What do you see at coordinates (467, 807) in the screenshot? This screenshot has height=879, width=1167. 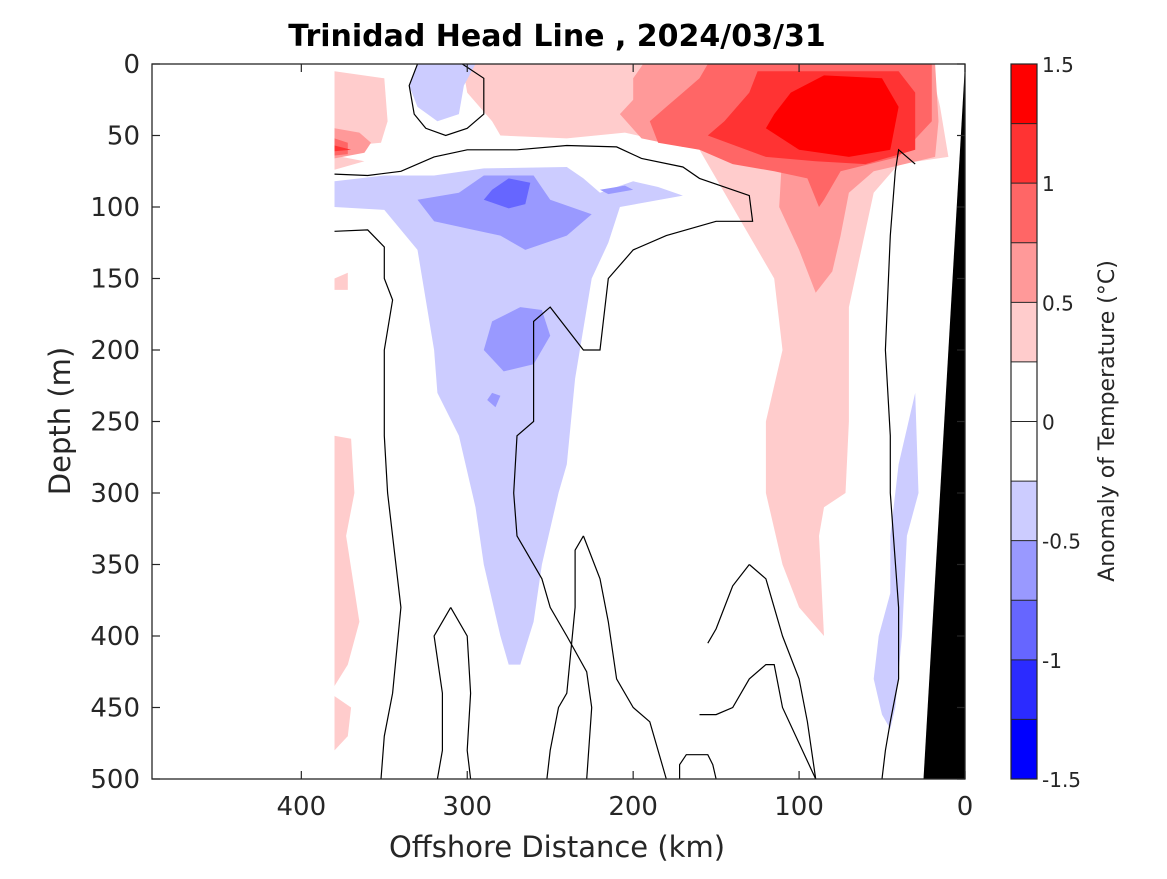 I see `x-tick-label: 300` at bounding box center [467, 807].